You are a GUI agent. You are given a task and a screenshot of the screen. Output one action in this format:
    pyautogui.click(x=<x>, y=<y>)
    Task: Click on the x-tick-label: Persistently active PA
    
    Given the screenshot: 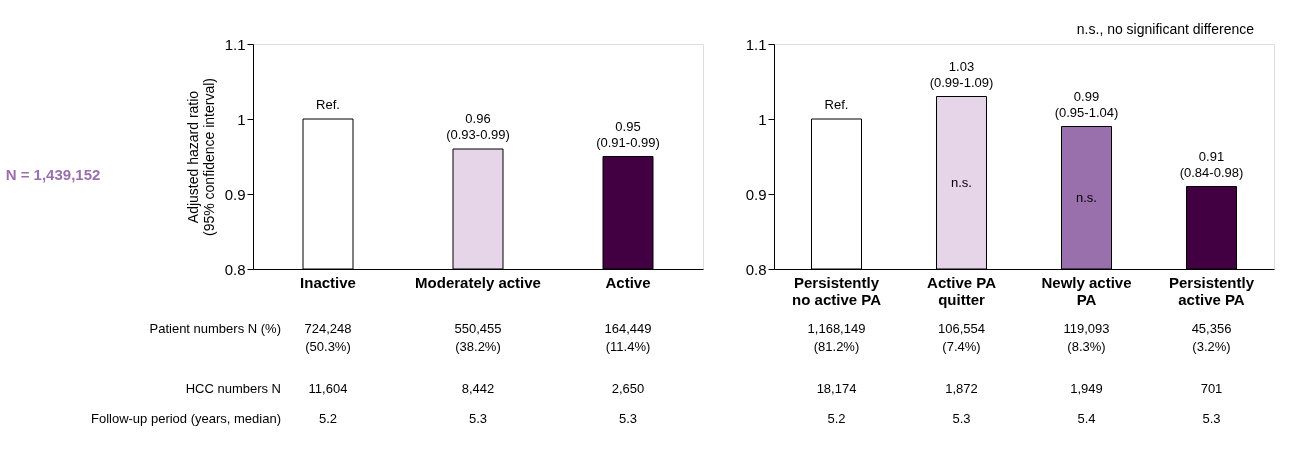 What is the action you would take?
    pyautogui.click(x=1211, y=290)
    